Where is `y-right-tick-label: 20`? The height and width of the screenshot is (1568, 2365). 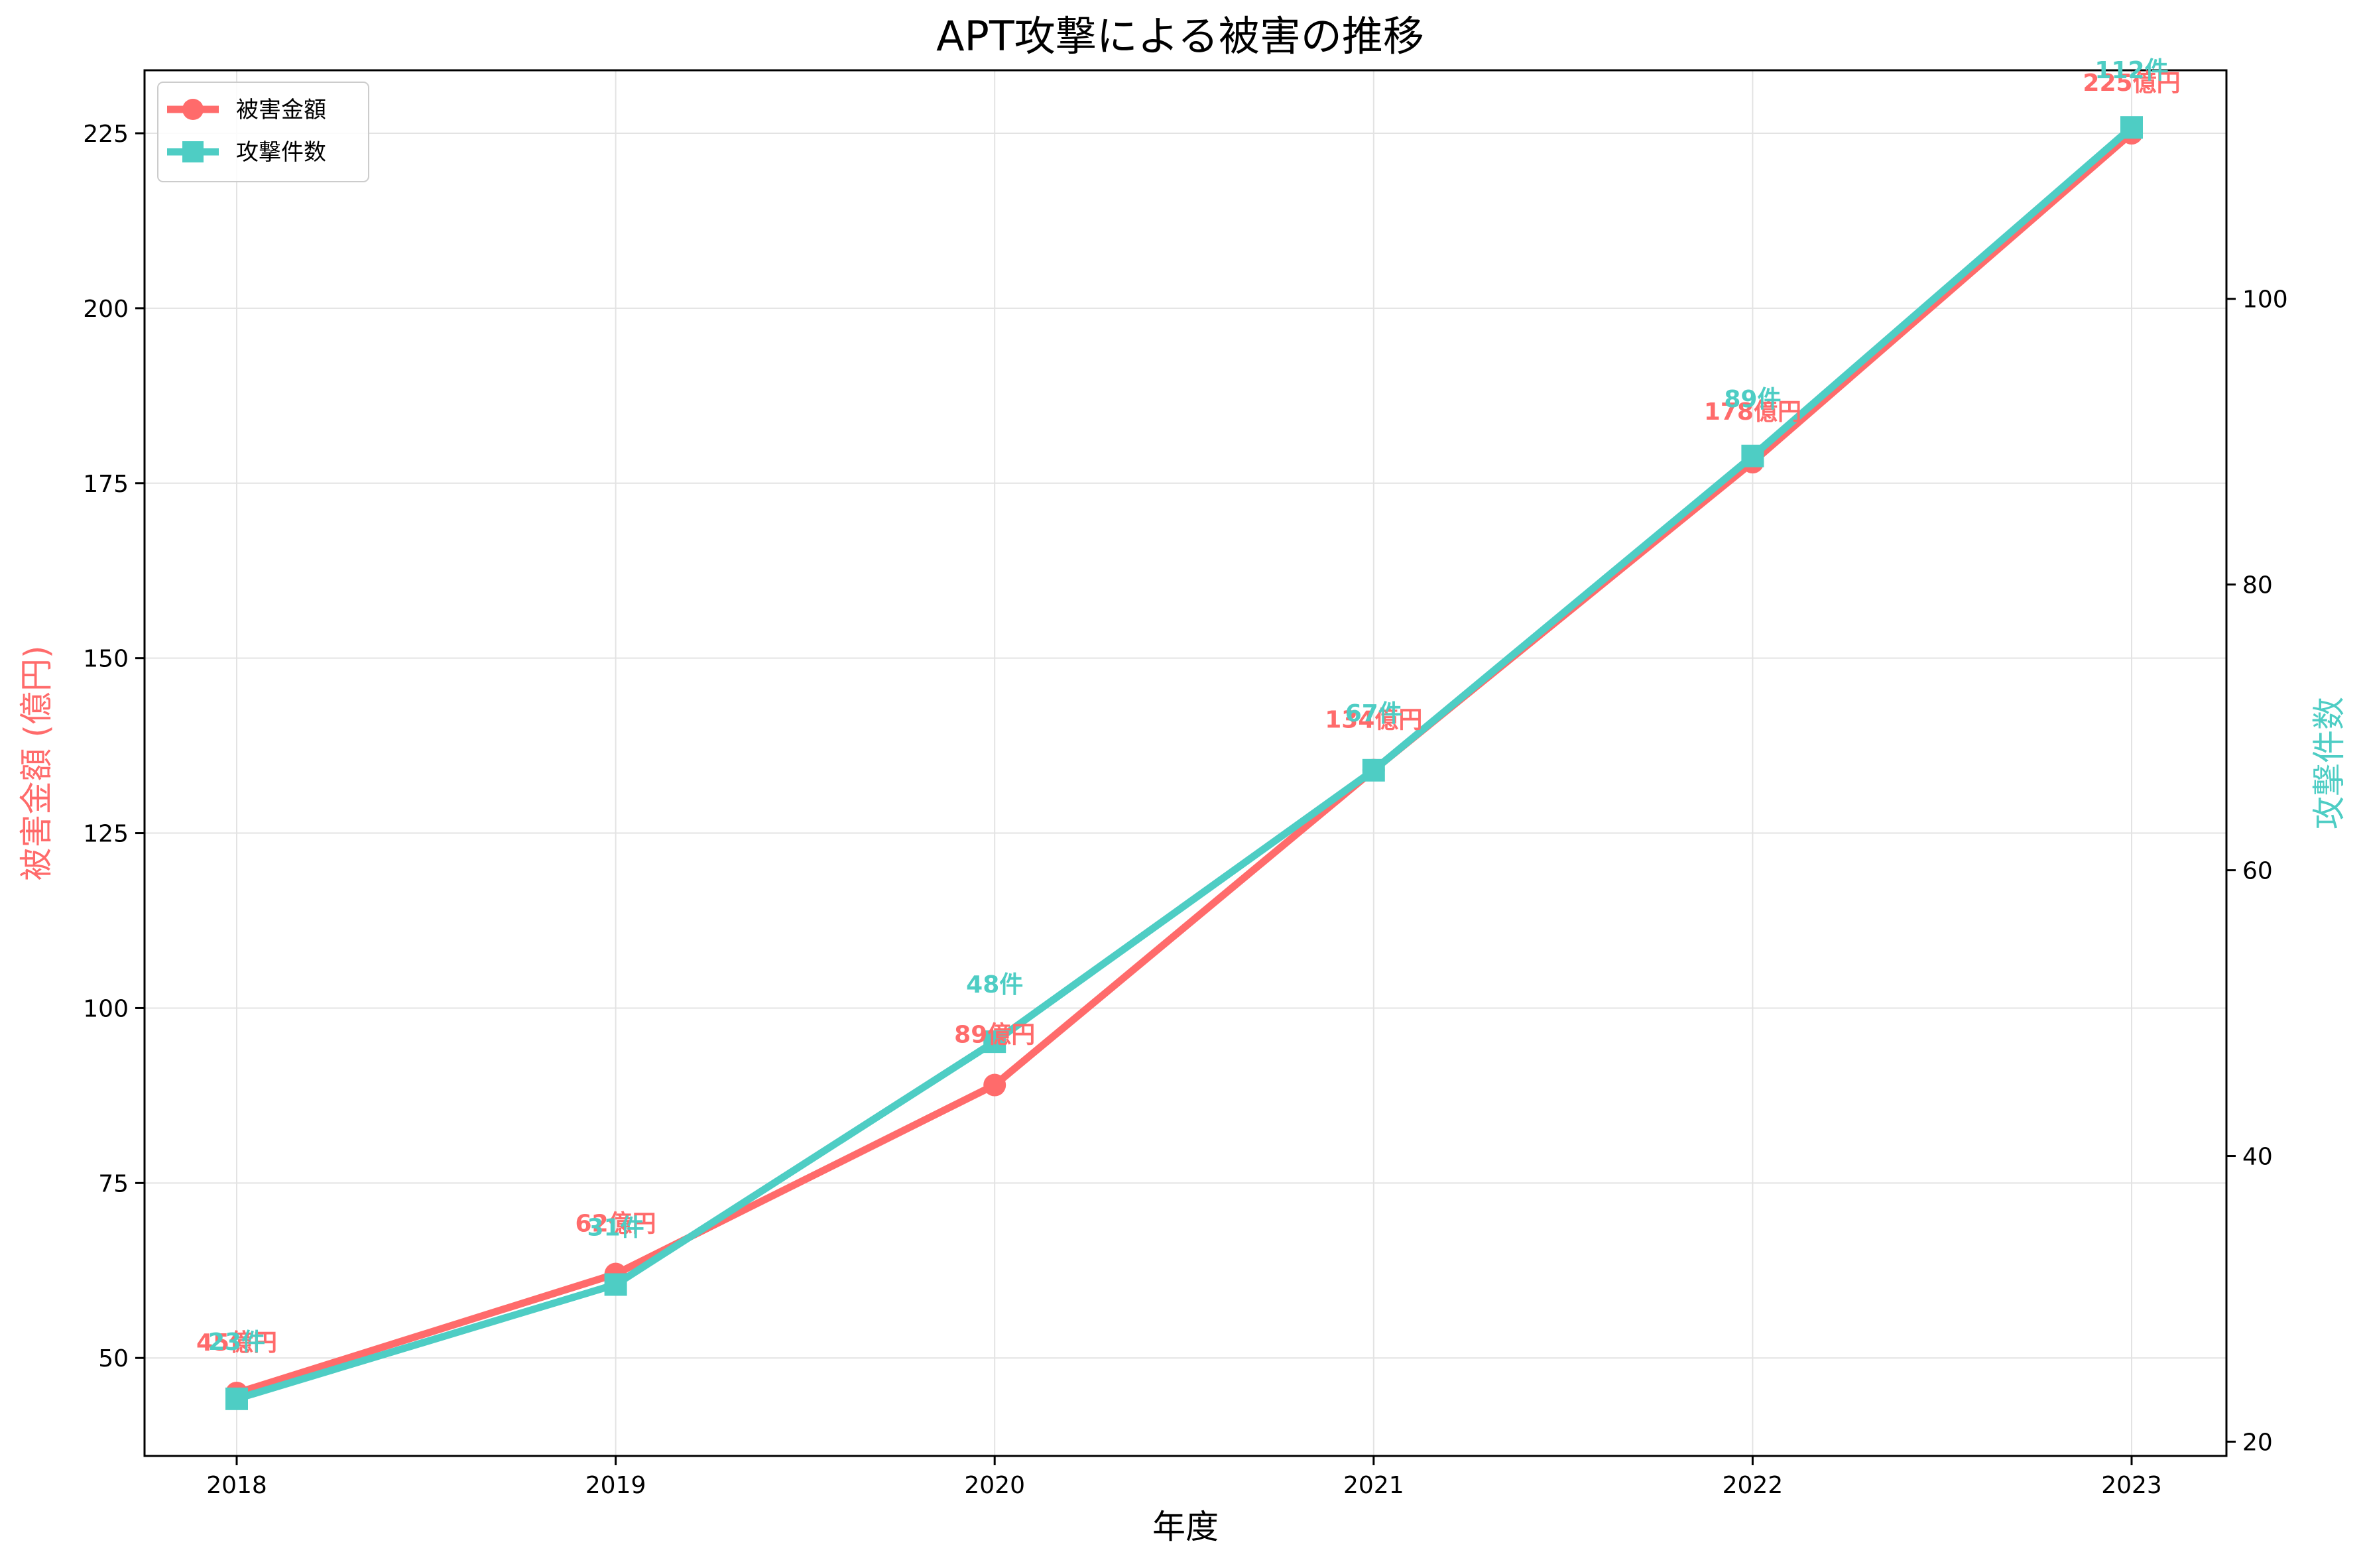
y-right-tick-label: 20 is located at coordinates (2257, 1442).